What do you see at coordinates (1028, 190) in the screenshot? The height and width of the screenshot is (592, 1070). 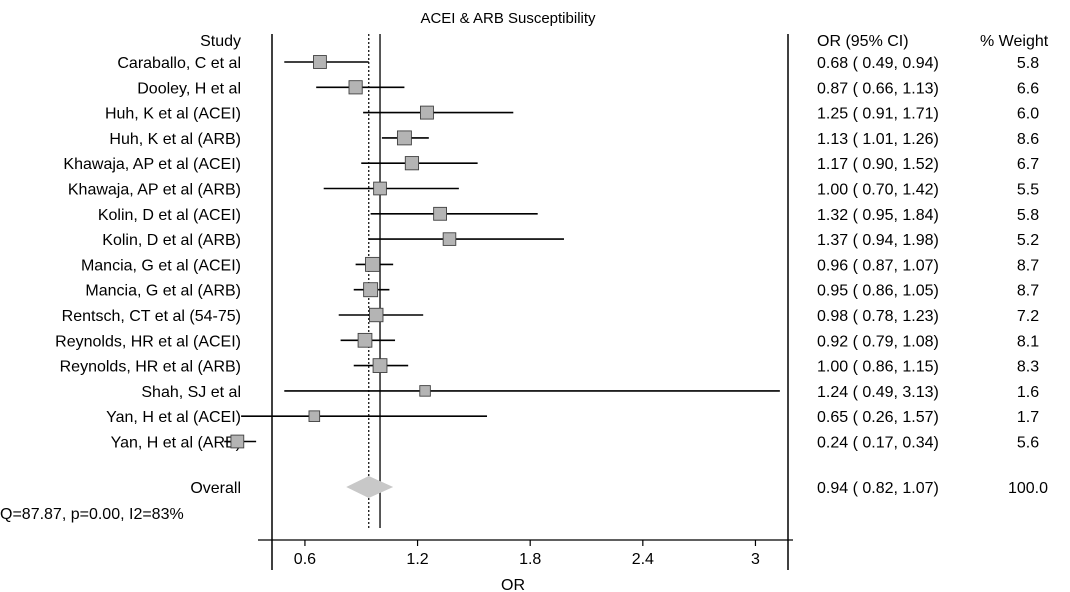 I see `study-weight: 5.5` at bounding box center [1028, 190].